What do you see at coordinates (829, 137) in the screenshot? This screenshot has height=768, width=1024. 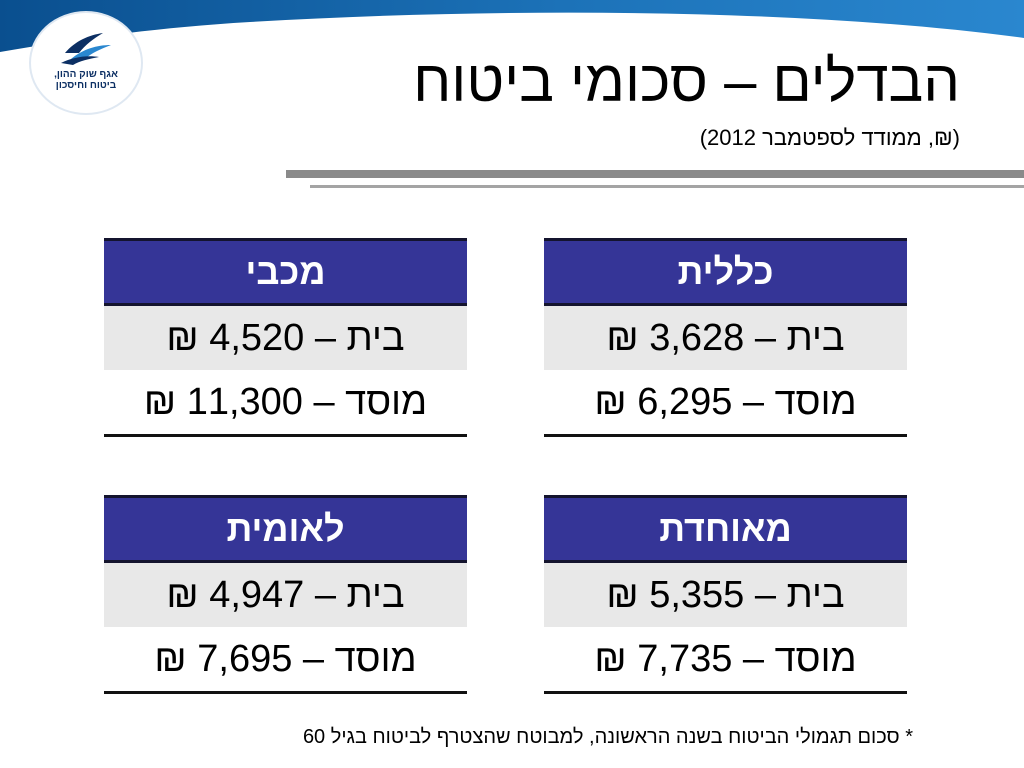 I see `page-subtitle: (₪, ממודד לספטמבר 2012)` at bounding box center [829, 137].